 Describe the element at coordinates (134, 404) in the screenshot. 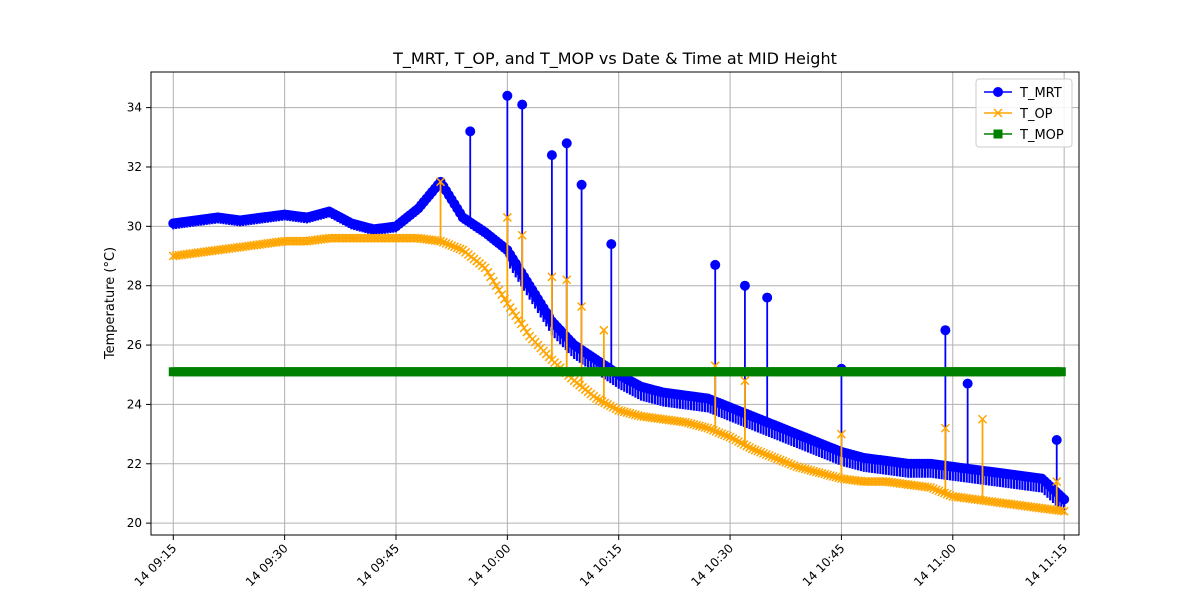

I see `y-tick-label: 24` at that location.